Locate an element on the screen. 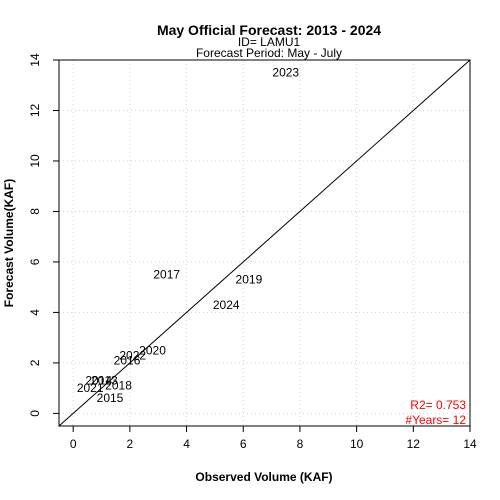 Image resolution: width=500 pixels, height=500 pixels. point-label-2014: 2014 is located at coordinates (98, 381).